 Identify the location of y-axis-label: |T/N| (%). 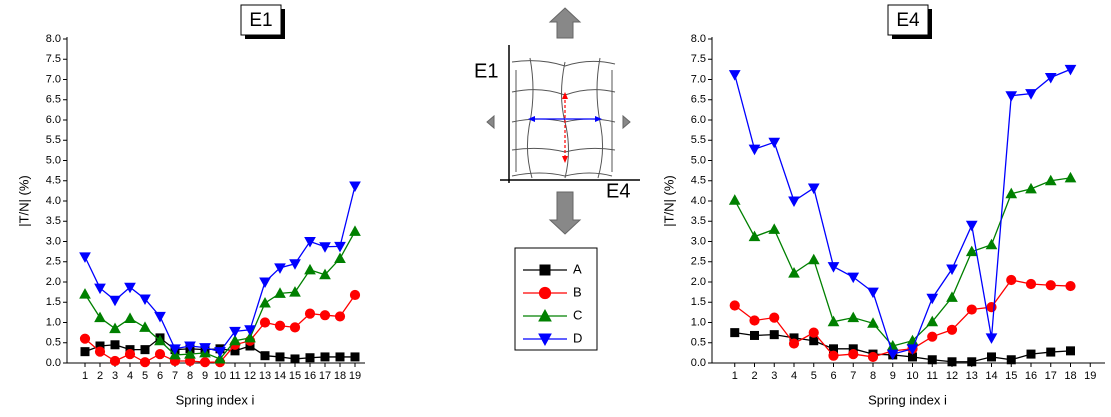
(668, 201).